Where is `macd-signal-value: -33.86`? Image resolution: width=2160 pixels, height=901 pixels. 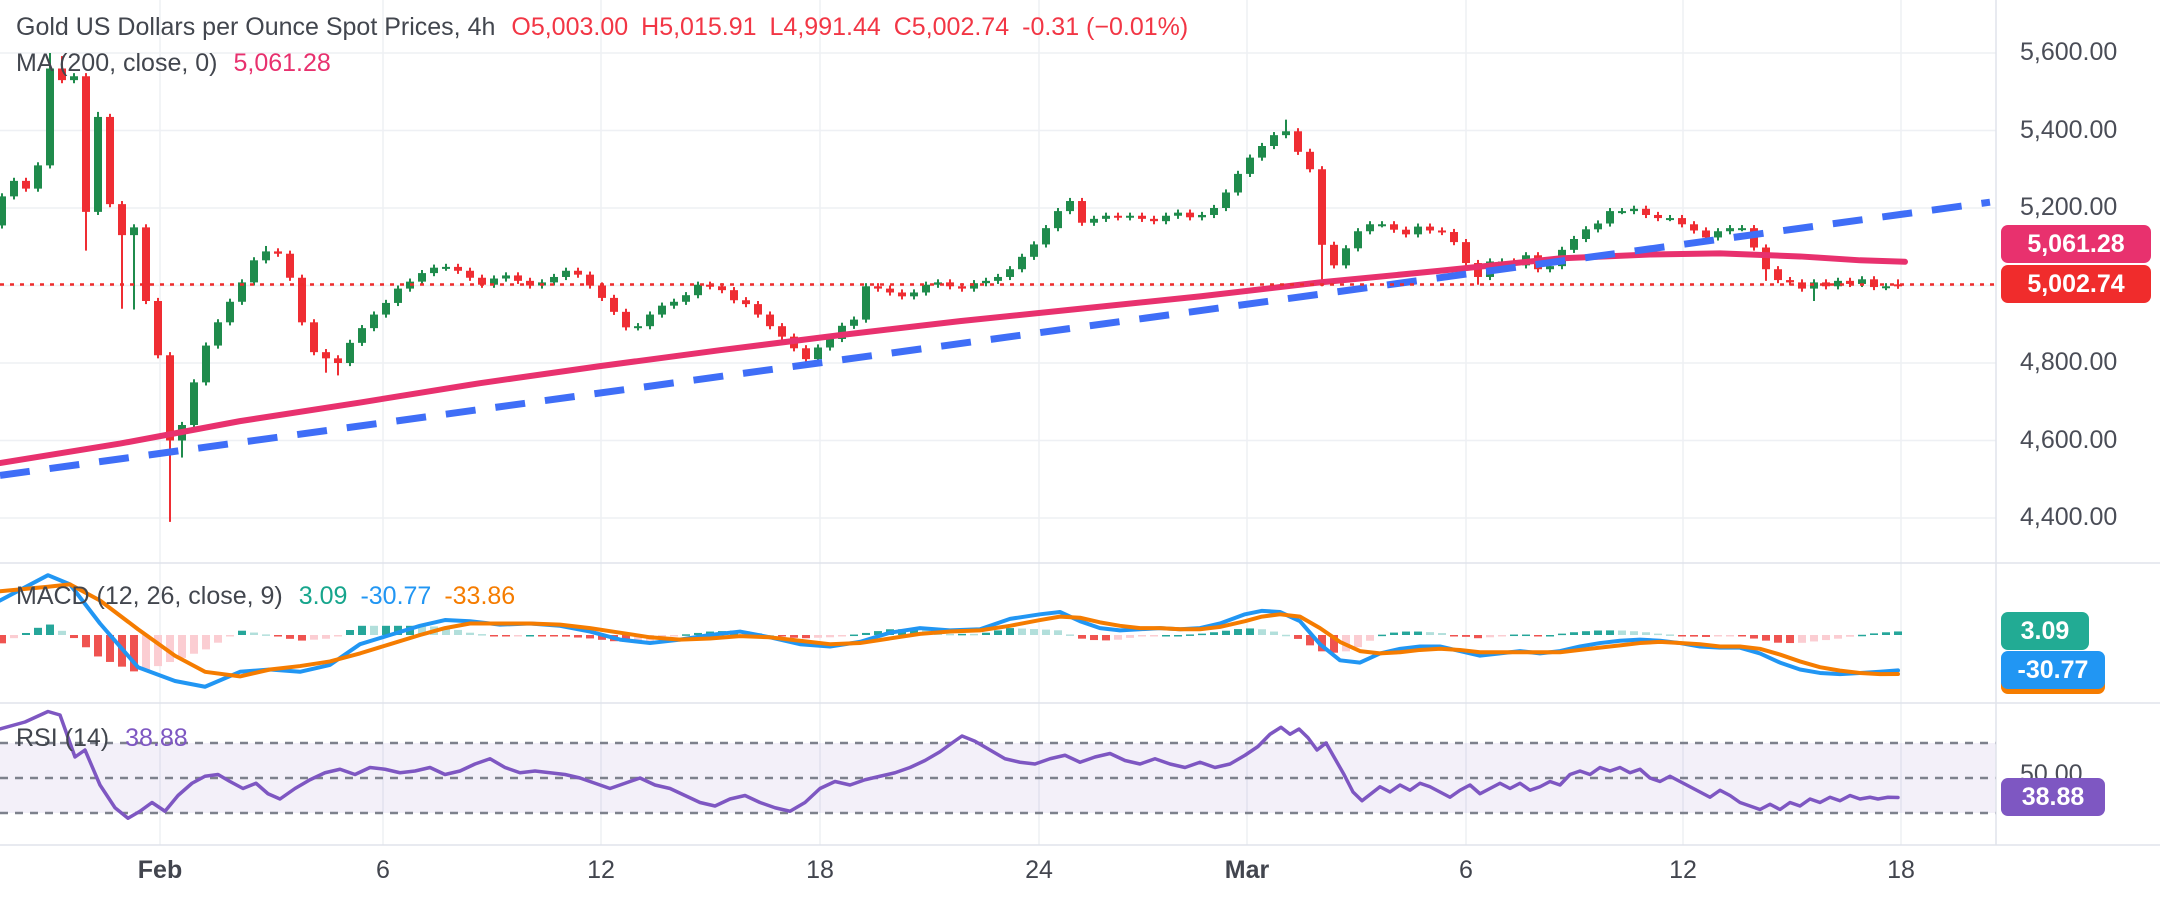
macd-signal-value: -33.86 is located at coordinates (480, 596).